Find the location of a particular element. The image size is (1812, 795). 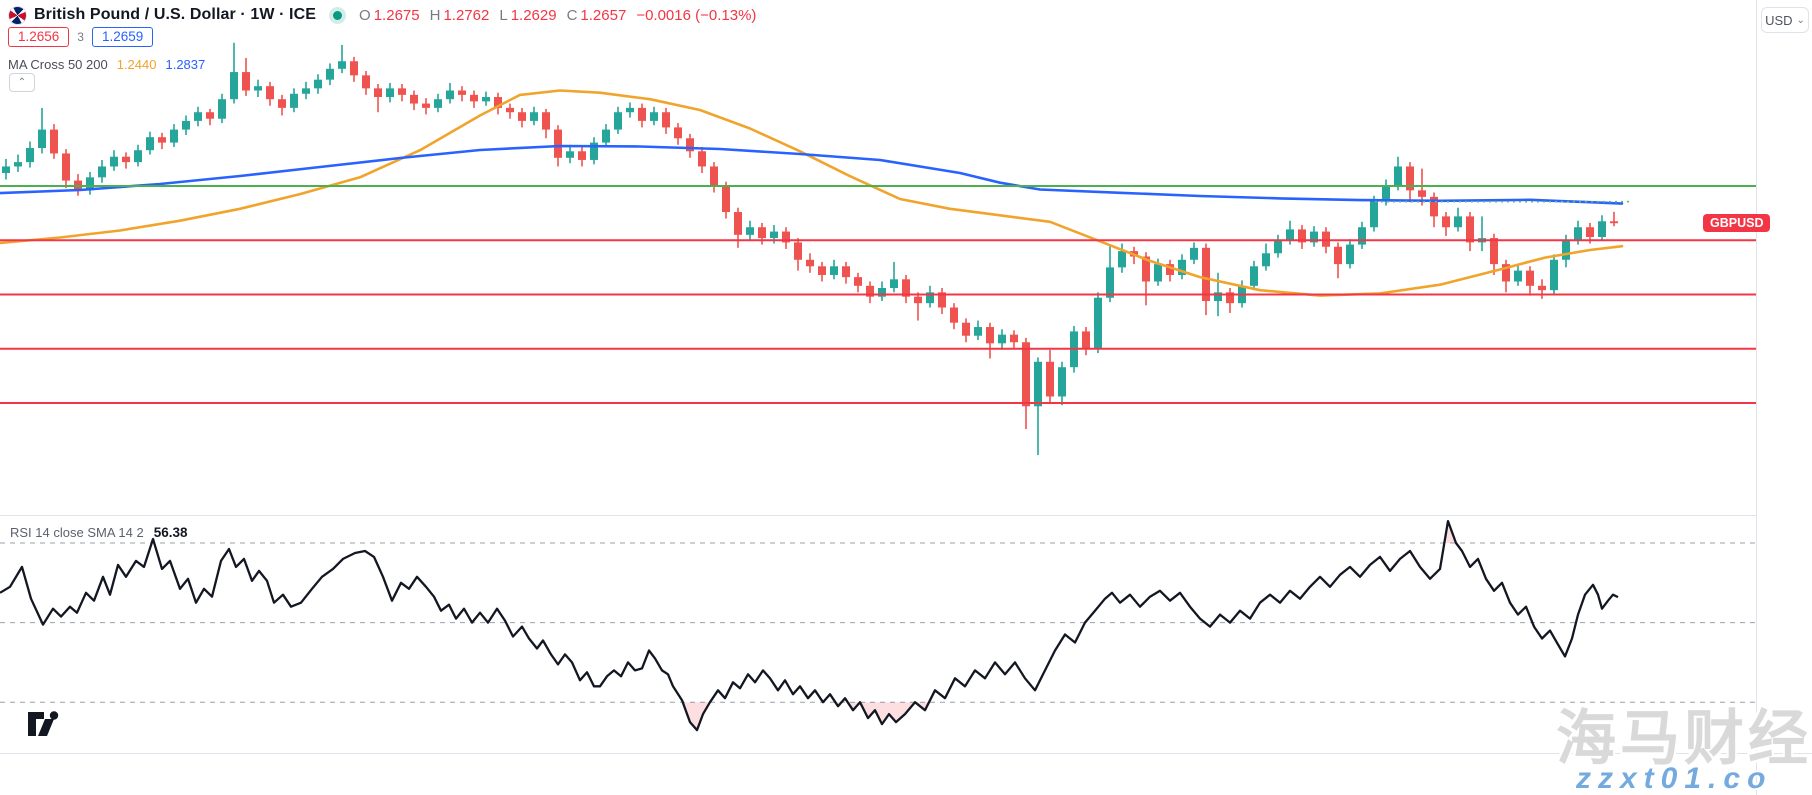

currency-selector-button: USD ⌄ is located at coordinates (1785, 20).